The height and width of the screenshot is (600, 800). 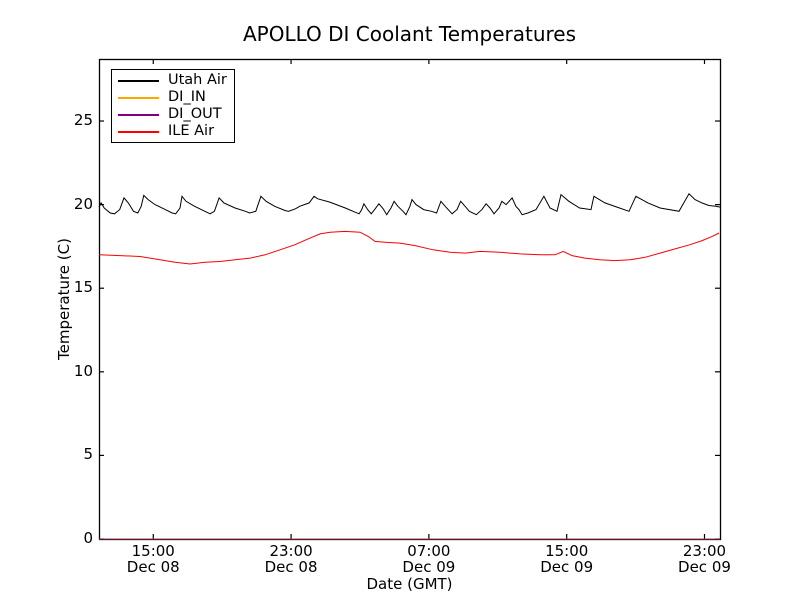 I want to click on legend-item-di-in: DI_IN, so click(x=176, y=97).